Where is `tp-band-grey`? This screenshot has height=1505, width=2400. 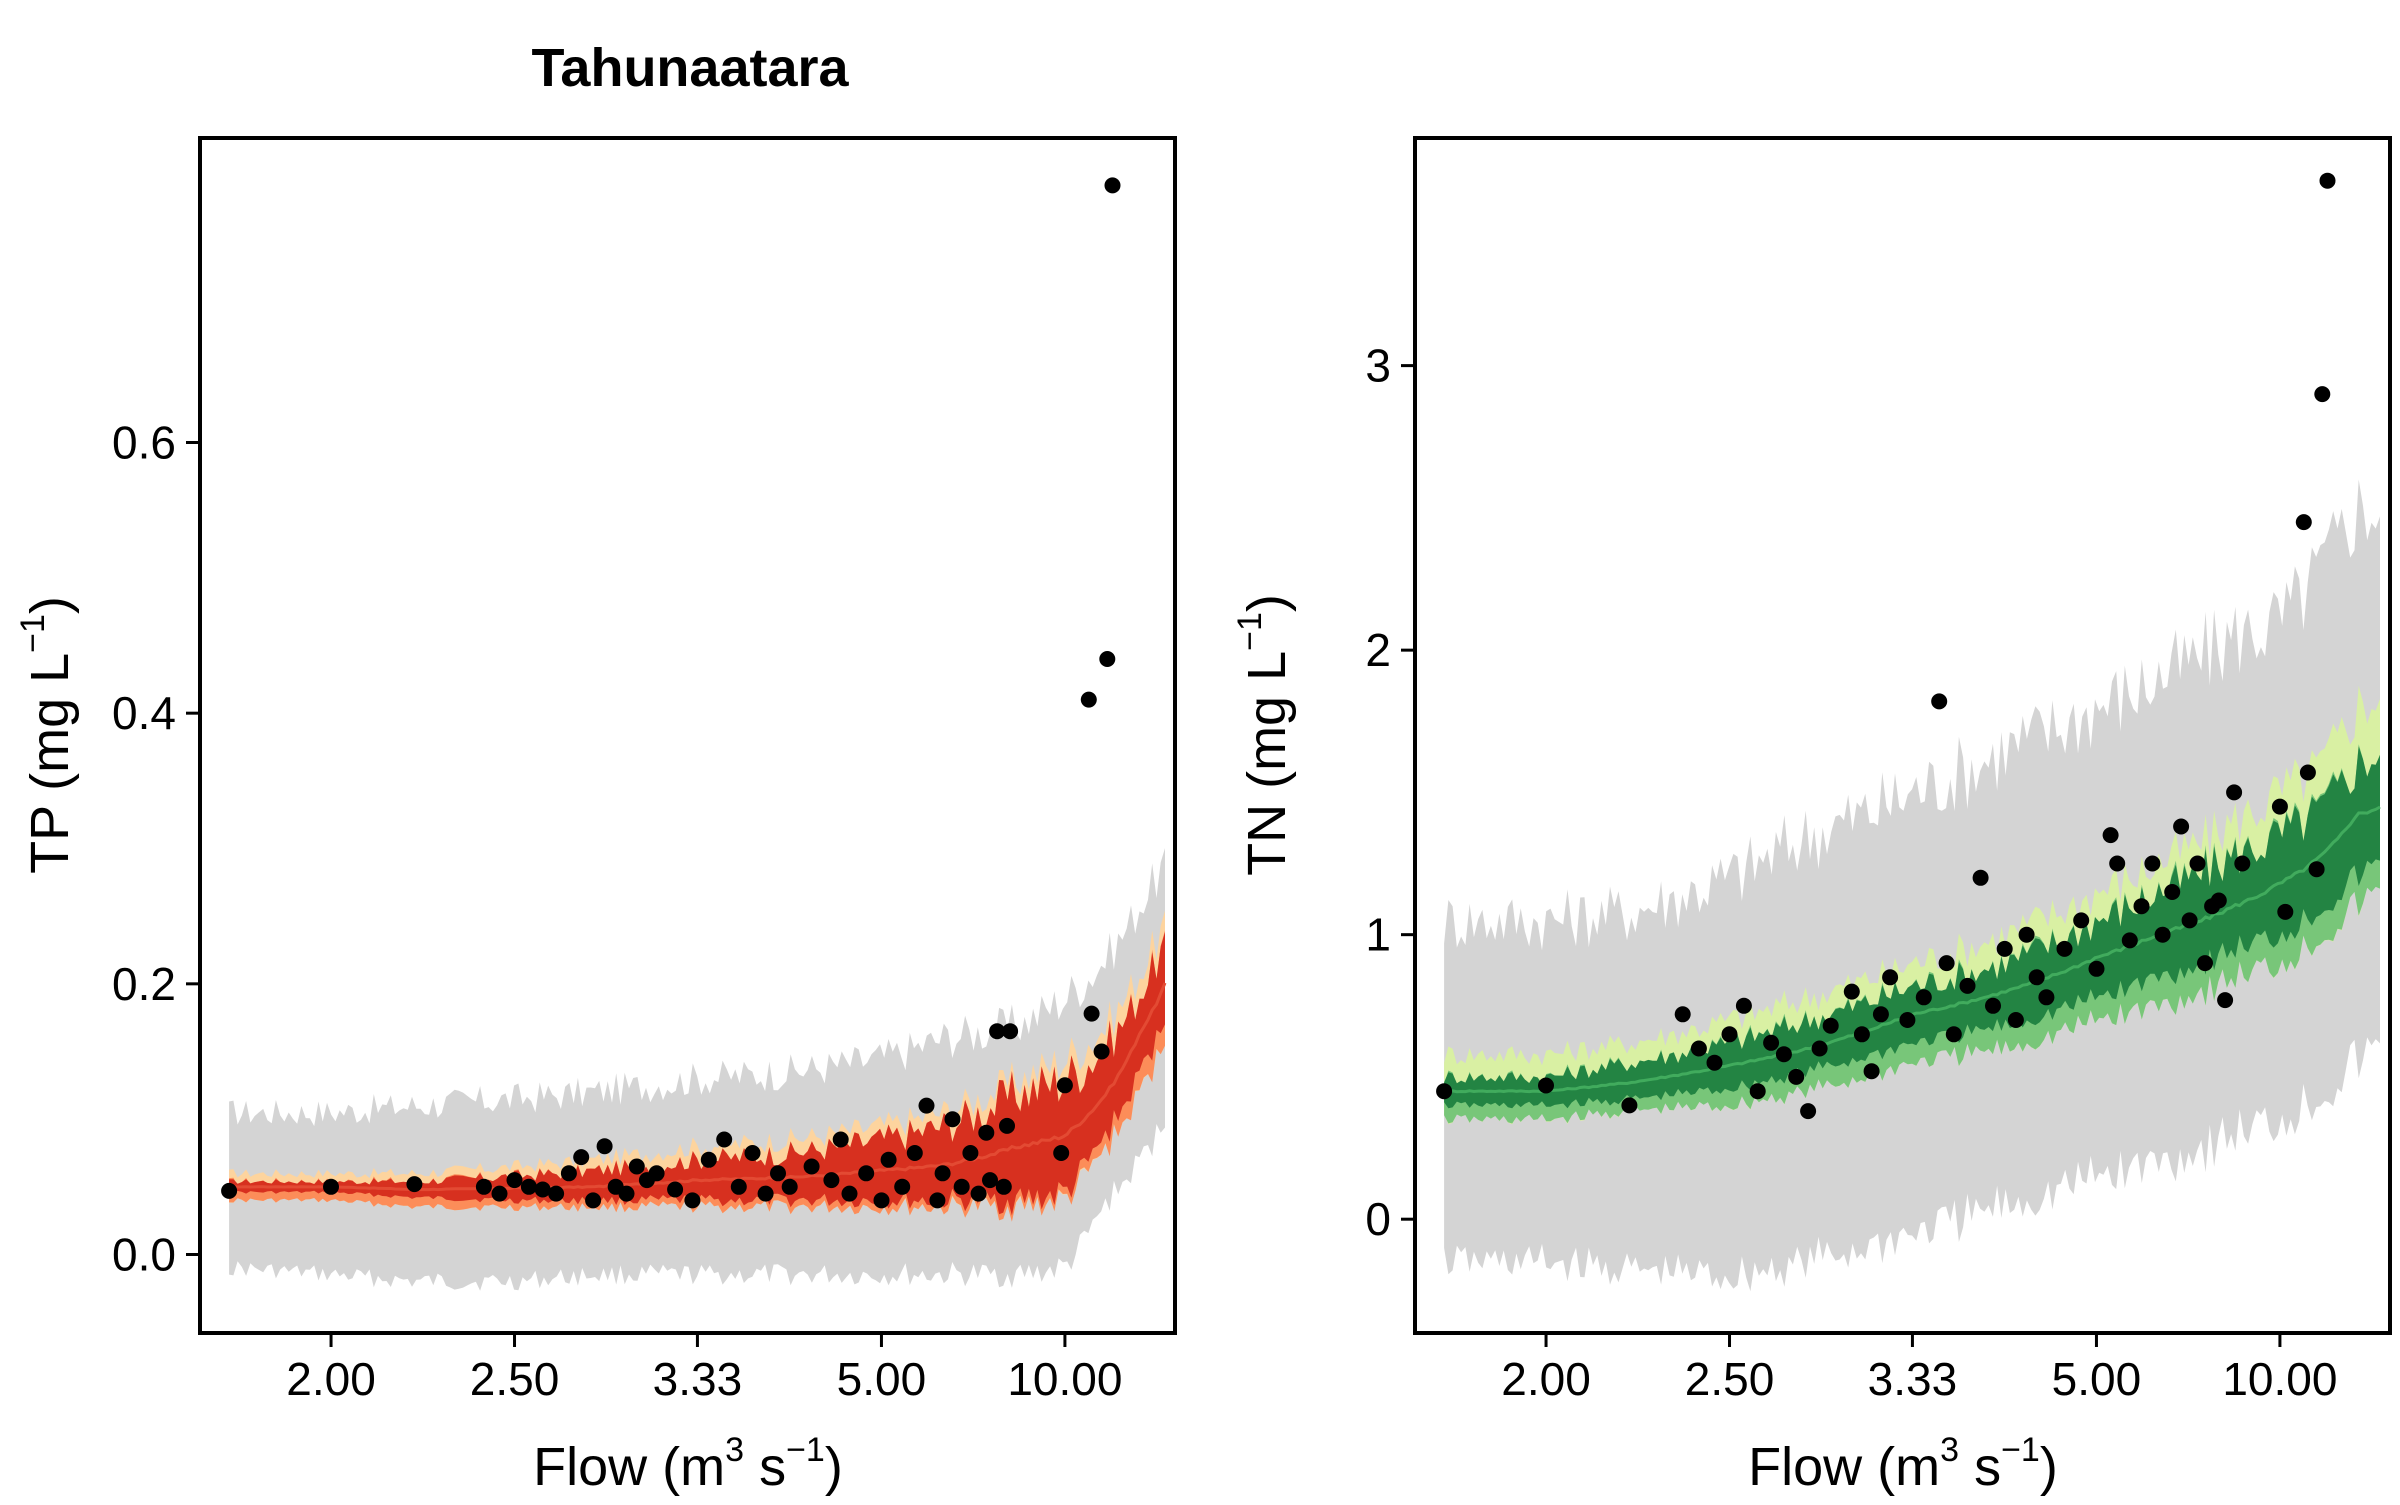 tp-band-grey is located at coordinates (697, 1069).